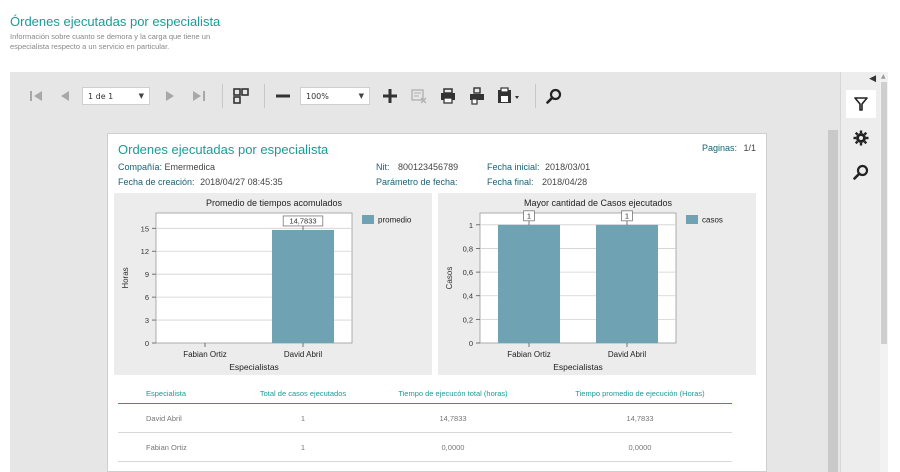 Image resolution: width=900 pixels, height=472 pixels. What do you see at coordinates (65, 96) in the screenshot?
I see `prev-page-icon` at bounding box center [65, 96].